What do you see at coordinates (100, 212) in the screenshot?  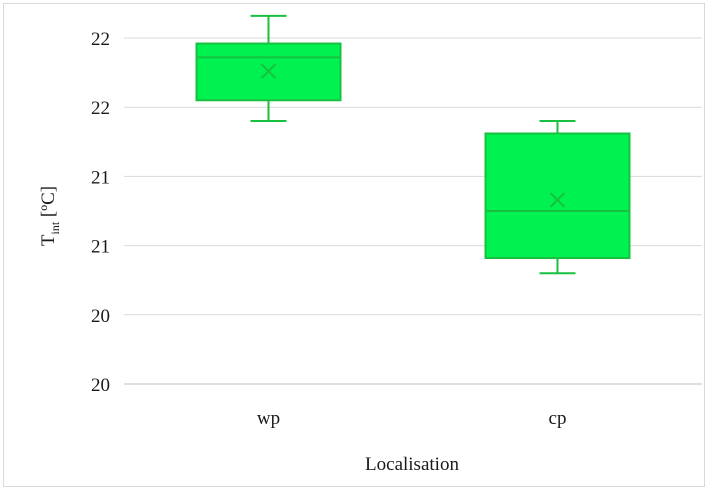 I see `y-tick-labels: 20 20 21 21 22 22` at bounding box center [100, 212].